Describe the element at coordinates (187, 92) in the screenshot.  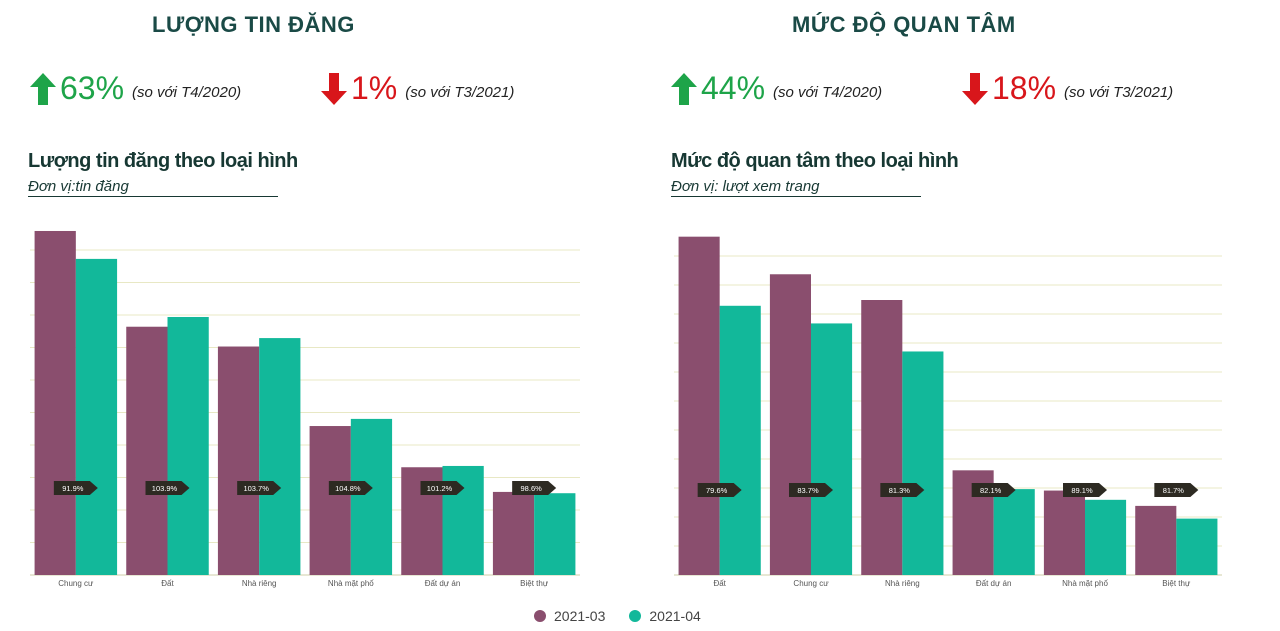
I see `left-stat-up-note: (so với T4/2020)` at that location.